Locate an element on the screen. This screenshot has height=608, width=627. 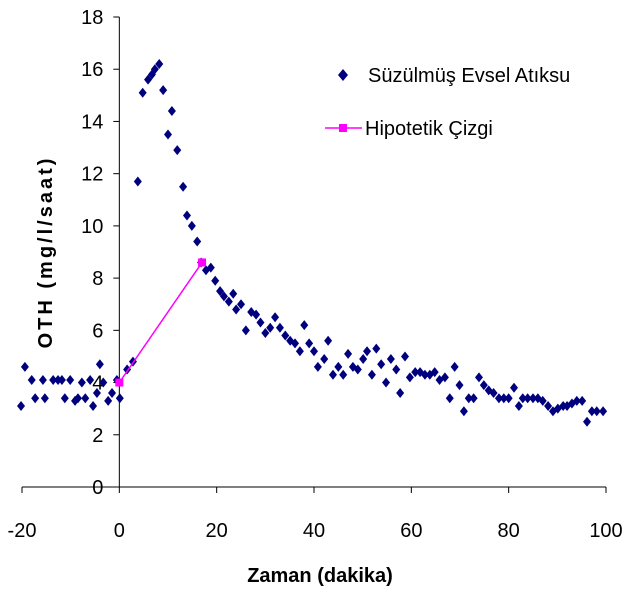
y-tick-label: 10 is located at coordinates (92, 227).